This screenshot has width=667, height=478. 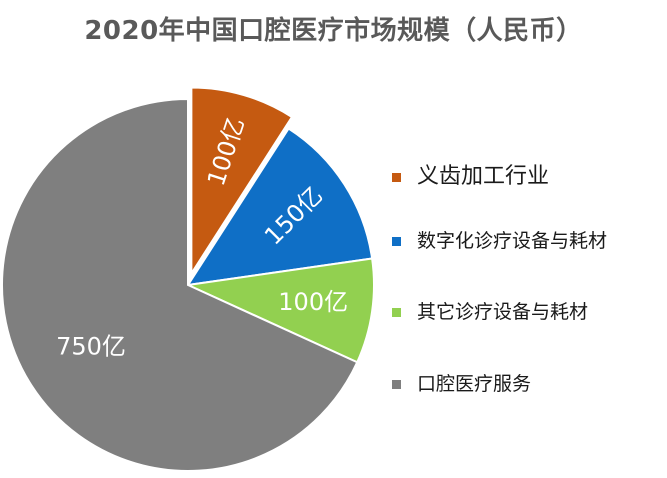 I want to click on pie-slice-denture, so click(x=242, y=181).